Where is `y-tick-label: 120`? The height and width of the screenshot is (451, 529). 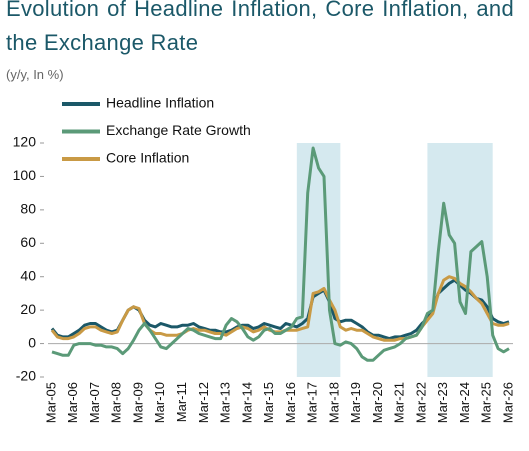 y-tick-label: 120 is located at coordinates (25, 142).